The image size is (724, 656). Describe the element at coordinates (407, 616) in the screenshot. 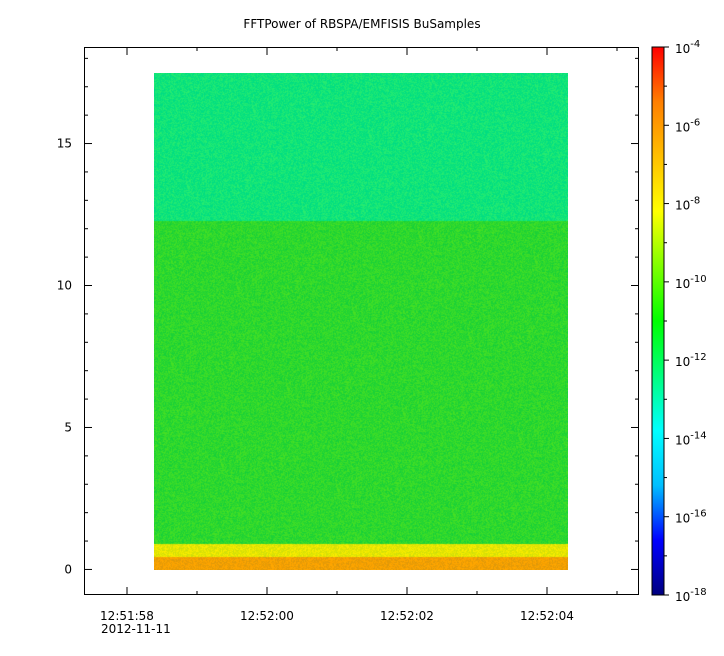

I see `x-tick-label: 12:52:02` at that location.